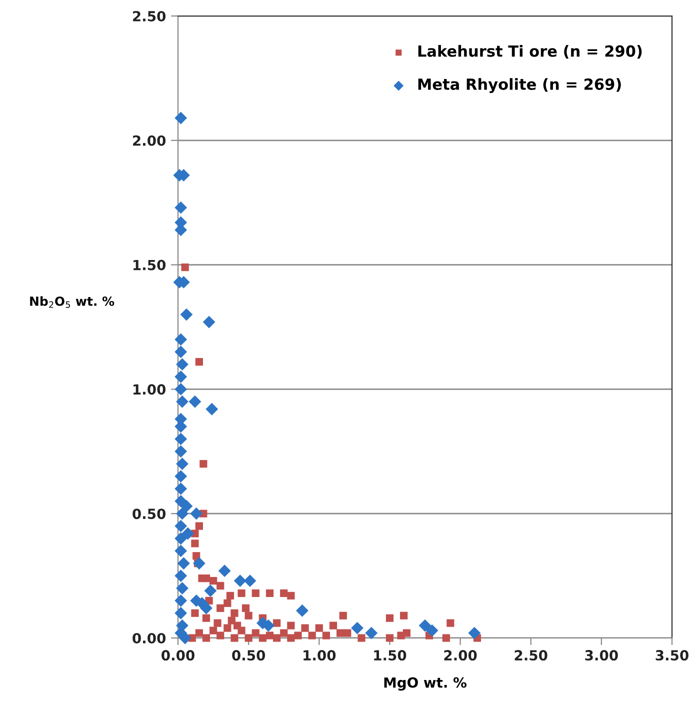  I want to click on y-tick-label: 1.50, so click(149, 265).